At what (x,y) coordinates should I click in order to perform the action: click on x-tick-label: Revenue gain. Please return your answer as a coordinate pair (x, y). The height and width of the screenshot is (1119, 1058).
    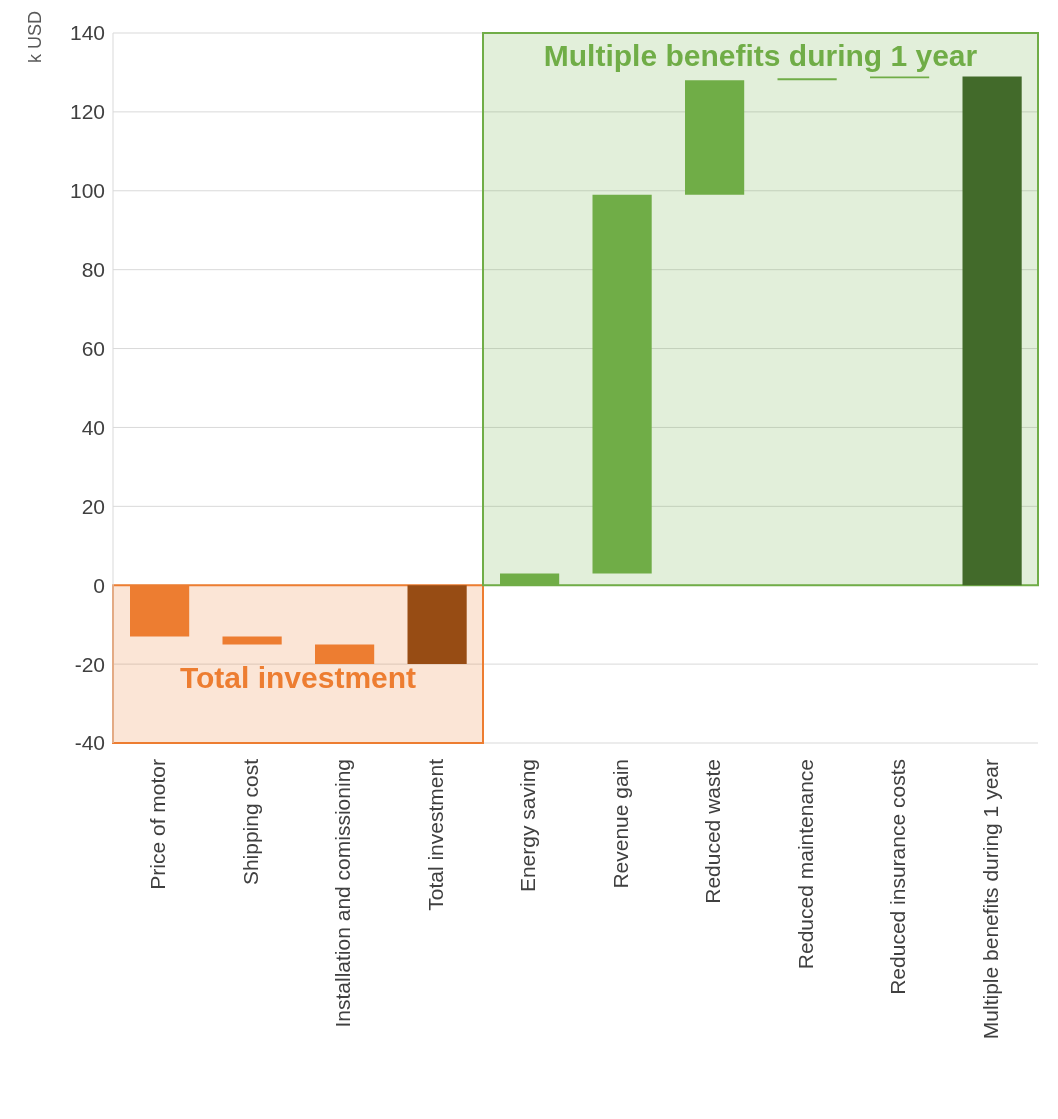
    Looking at the image, I should click on (620, 824).